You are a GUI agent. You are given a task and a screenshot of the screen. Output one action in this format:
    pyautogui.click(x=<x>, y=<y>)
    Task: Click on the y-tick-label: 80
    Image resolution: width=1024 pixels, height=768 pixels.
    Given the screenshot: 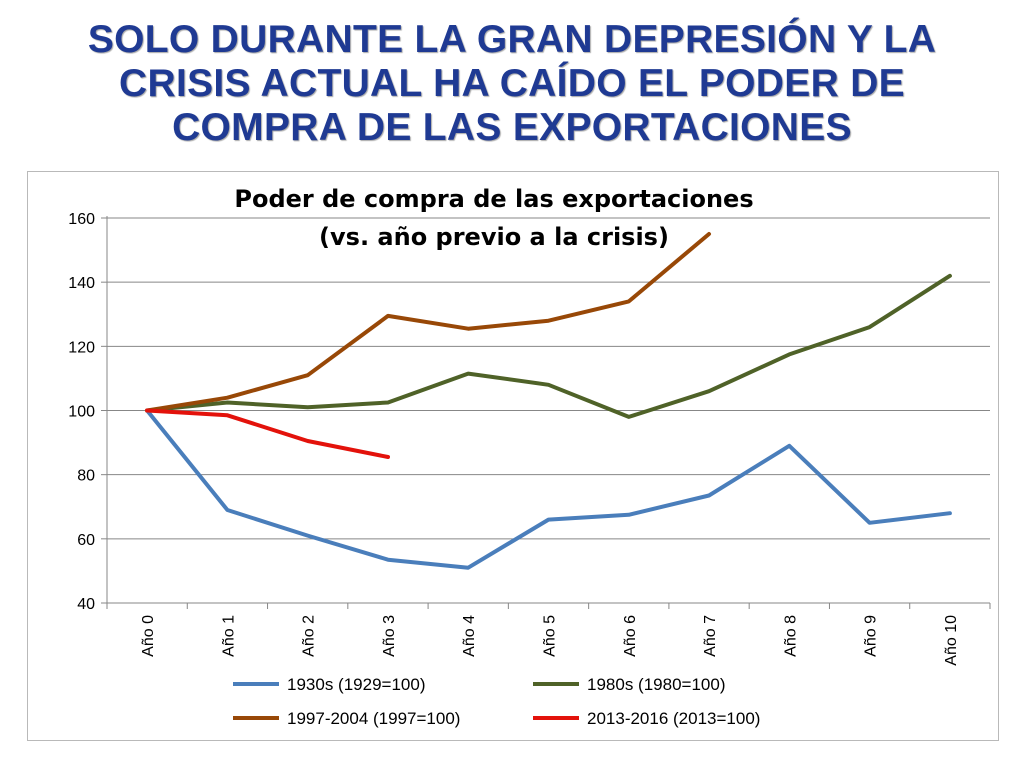 What is the action you would take?
    pyautogui.click(x=86, y=476)
    